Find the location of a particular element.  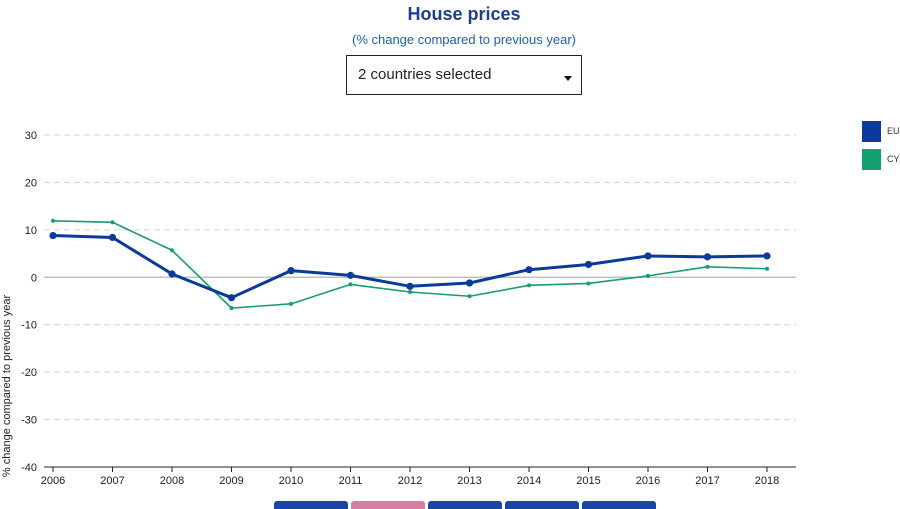

caret-down-icon is located at coordinates (568, 78).